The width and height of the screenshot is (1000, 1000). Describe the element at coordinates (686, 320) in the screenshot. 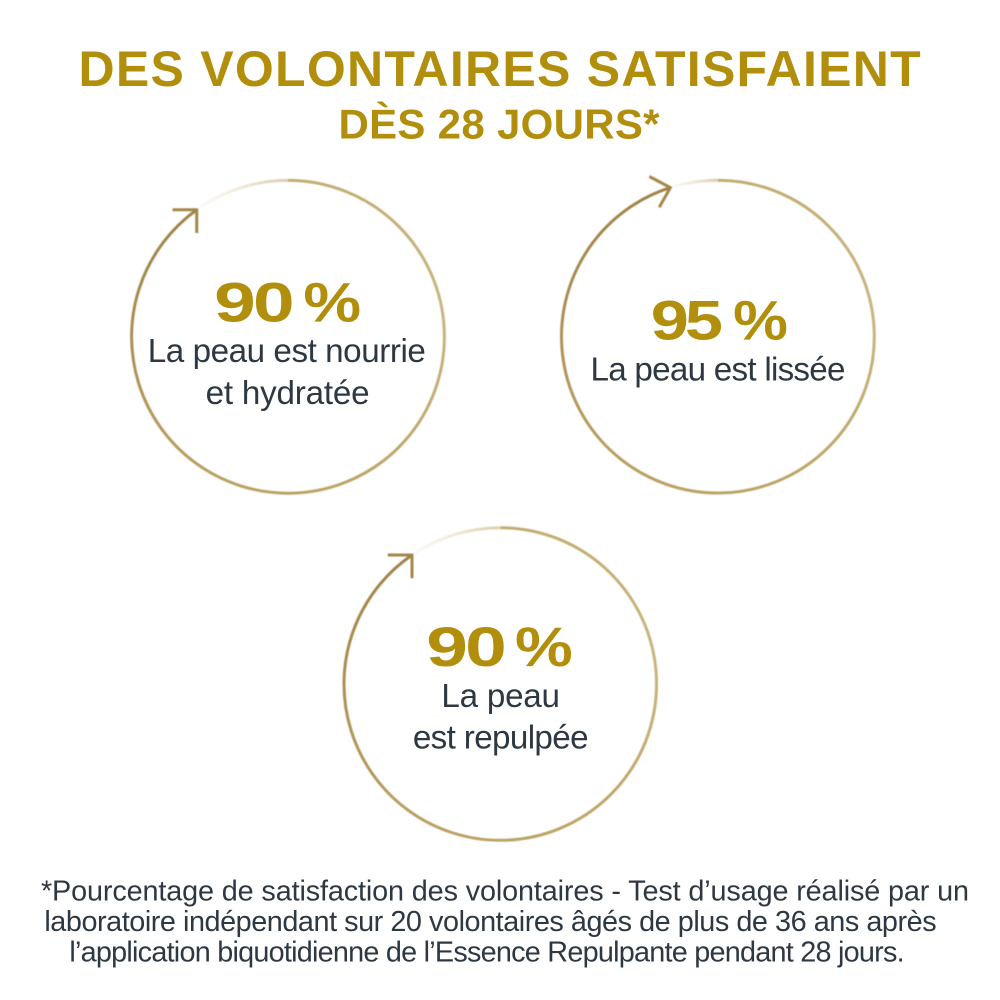

I see `svg-text: 95` at that location.